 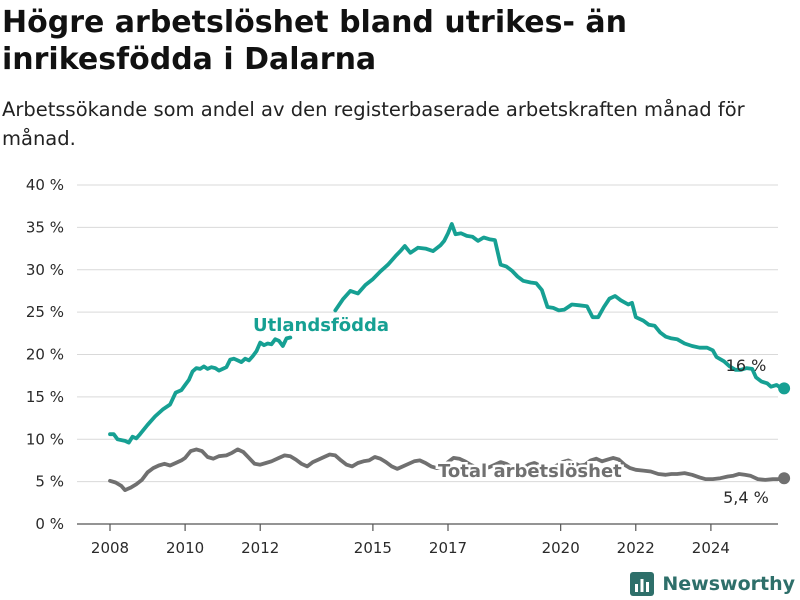 What do you see at coordinates (49, 524) in the screenshot?
I see `y-tick-label: 0 %` at bounding box center [49, 524].